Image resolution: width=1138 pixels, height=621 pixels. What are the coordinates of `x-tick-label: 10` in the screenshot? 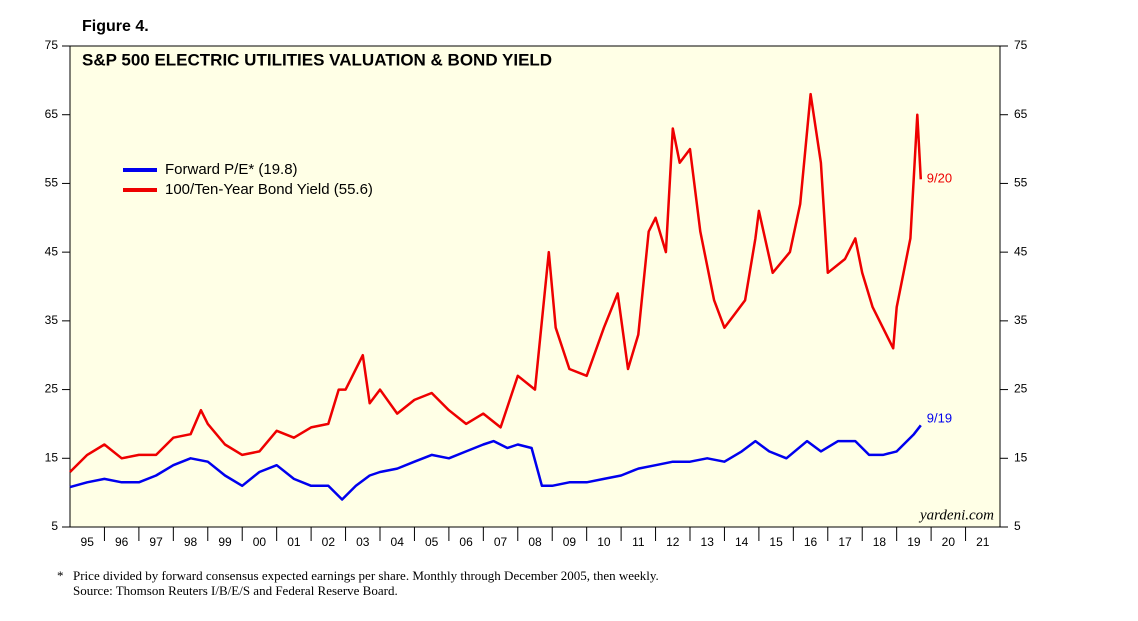 It's located at (604, 542).